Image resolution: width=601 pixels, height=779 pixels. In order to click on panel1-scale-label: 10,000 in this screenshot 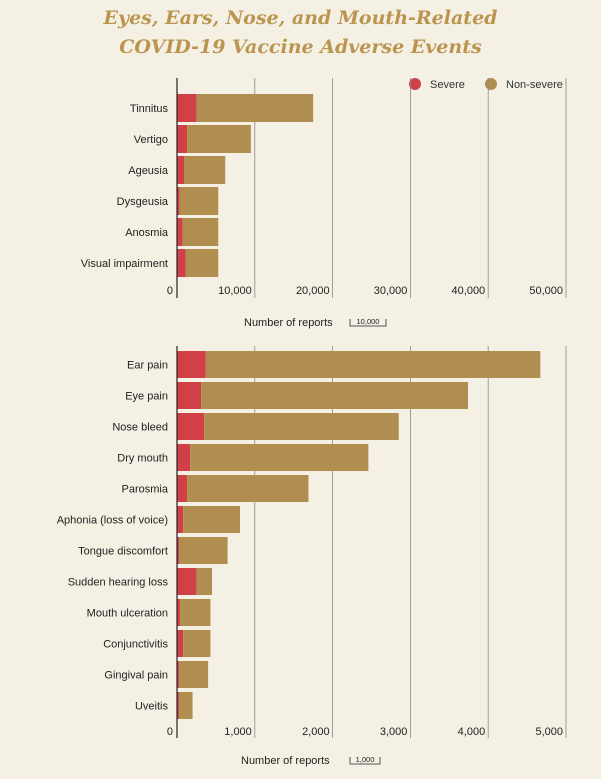, I will do `click(368, 321)`.